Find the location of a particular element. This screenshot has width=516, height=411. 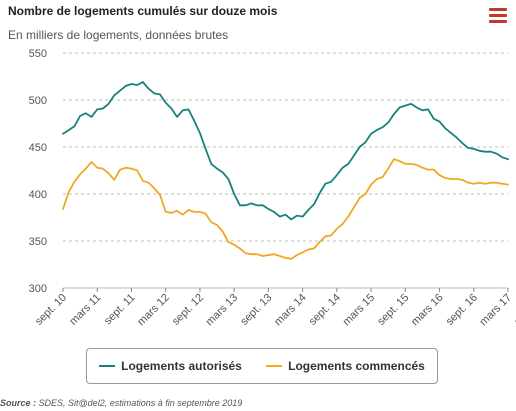

y-tick-label: 350 is located at coordinates (38, 242).